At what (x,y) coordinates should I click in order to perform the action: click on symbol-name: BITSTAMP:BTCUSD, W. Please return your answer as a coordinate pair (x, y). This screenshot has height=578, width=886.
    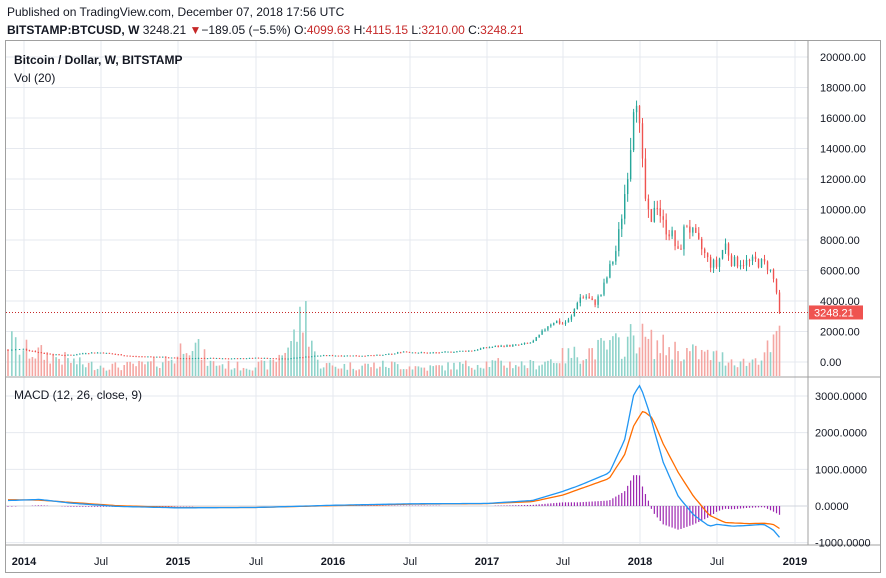
    Looking at the image, I should click on (73, 30).